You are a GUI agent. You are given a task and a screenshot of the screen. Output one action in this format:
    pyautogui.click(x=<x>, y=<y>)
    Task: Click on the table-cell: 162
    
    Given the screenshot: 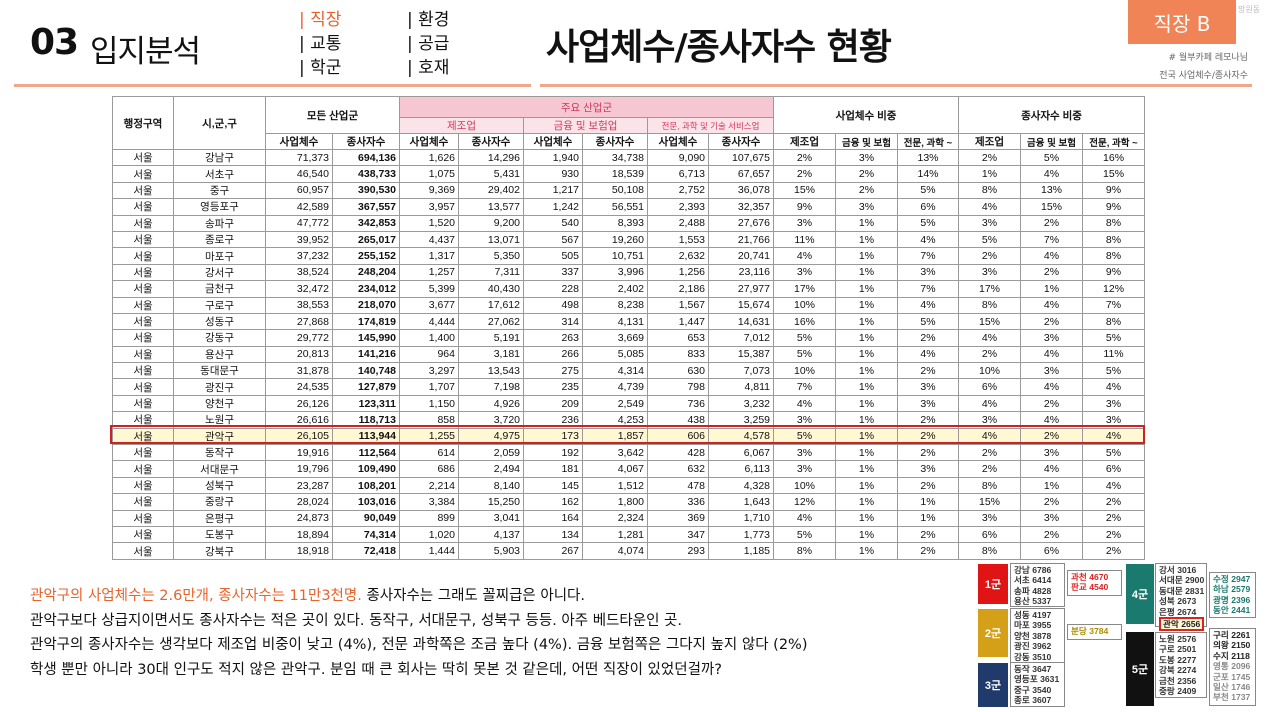 What is the action you would take?
    pyautogui.click(x=553, y=502)
    